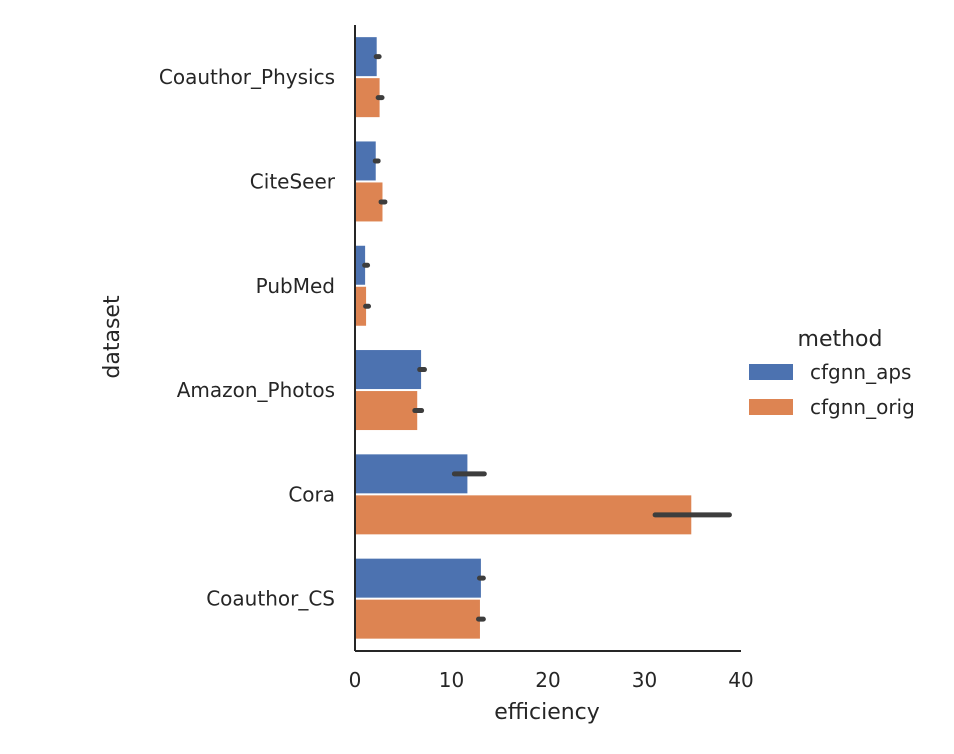 The height and width of the screenshot is (754, 954). I want to click on y-axis-title: dataset, so click(112, 337).